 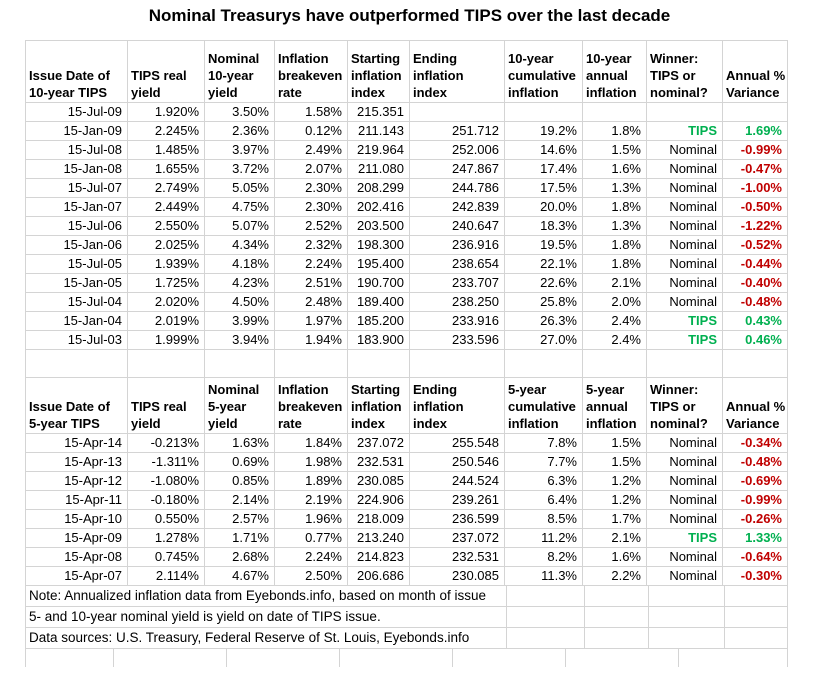 I want to click on header-cell: Inflation breakeven rate, so click(x=311, y=72).